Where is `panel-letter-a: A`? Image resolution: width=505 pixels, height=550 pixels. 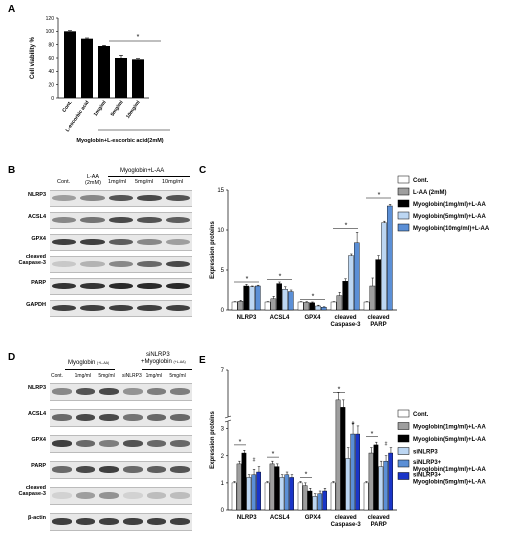
panel-letter-a: A is located at coordinates (12, 9).